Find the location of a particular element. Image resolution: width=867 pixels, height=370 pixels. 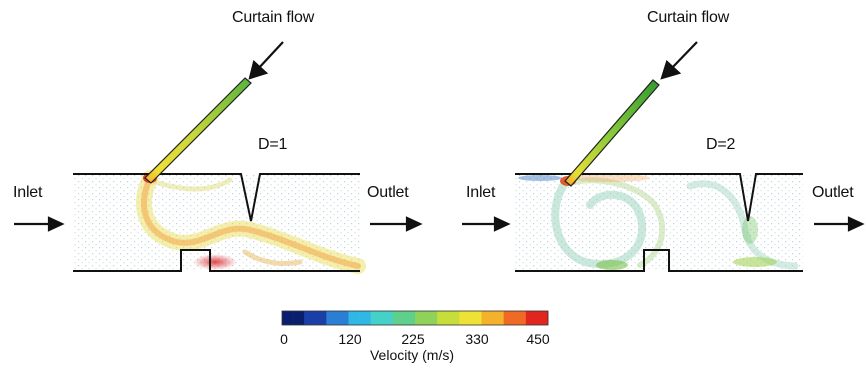

colorbar-tick: 450 is located at coordinates (538, 339).